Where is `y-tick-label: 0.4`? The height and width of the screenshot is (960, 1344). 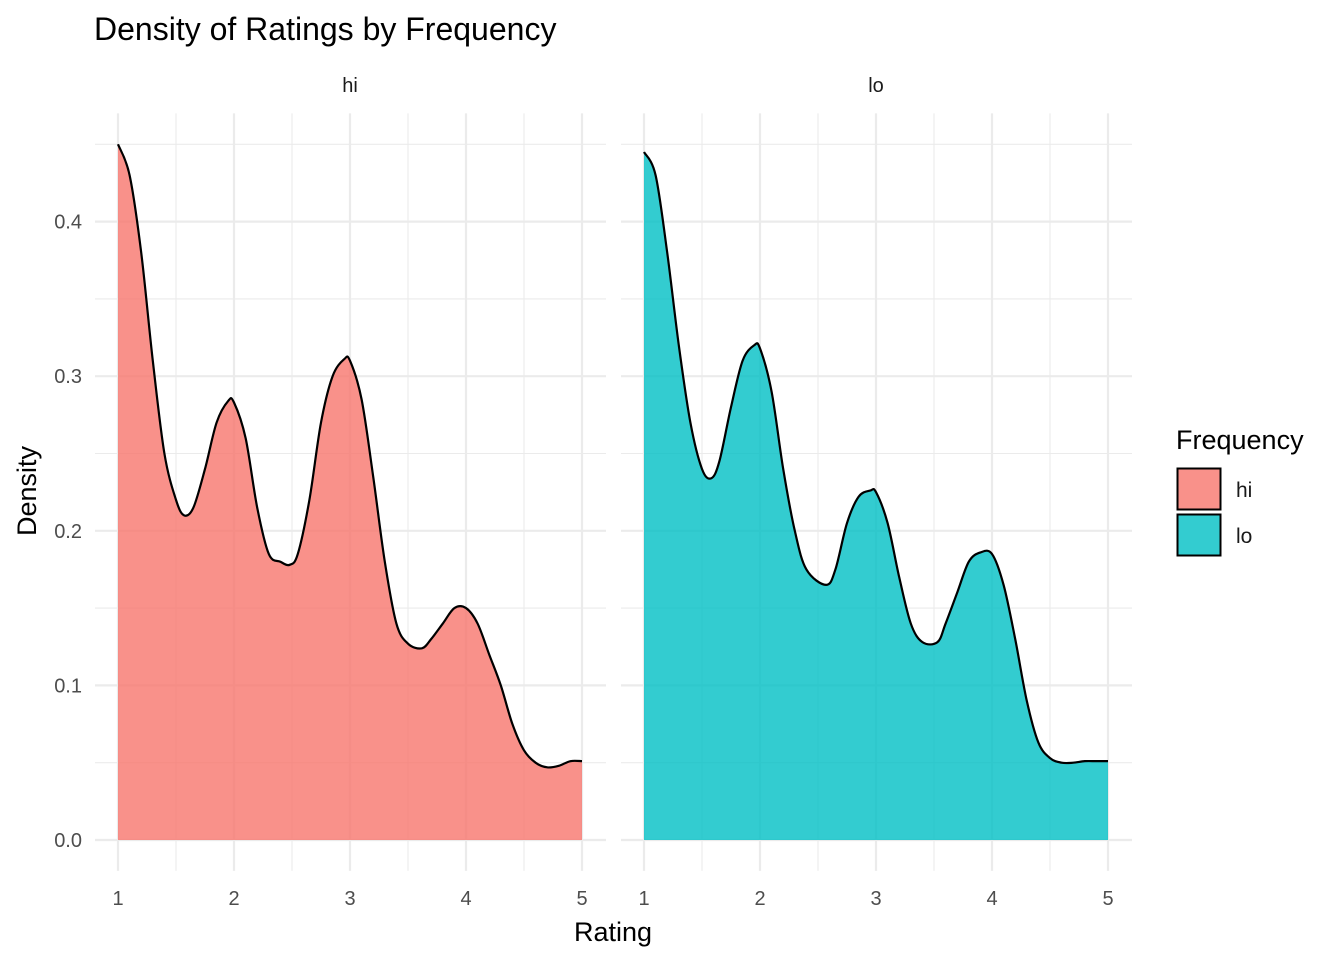
y-tick-label: 0.4 is located at coordinates (68, 223).